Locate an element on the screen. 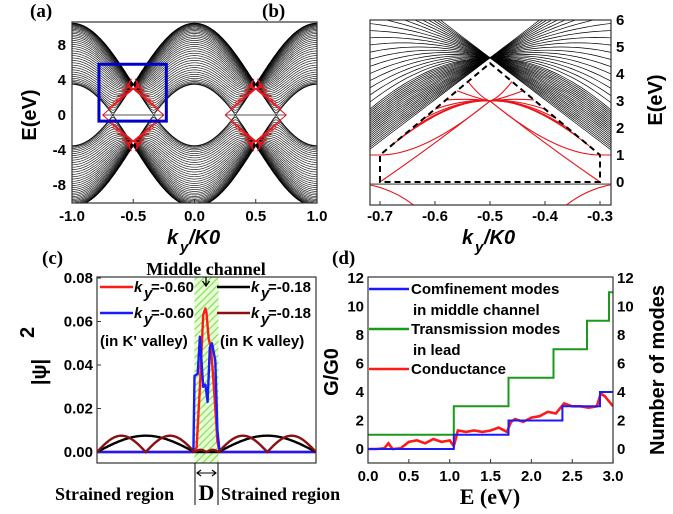 The width and height of the screenshot is (673, 514). panel-a-ylabel: E(eV) is located at coordinates (30, 114).